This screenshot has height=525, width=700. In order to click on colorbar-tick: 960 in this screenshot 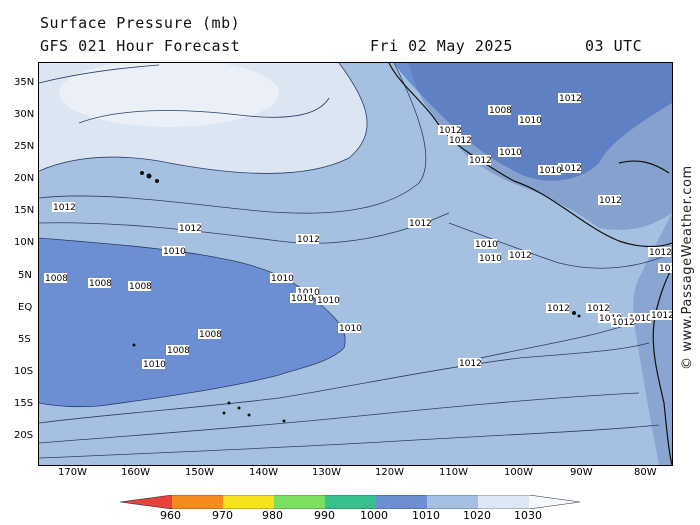, I will do `click(170, 515)`.